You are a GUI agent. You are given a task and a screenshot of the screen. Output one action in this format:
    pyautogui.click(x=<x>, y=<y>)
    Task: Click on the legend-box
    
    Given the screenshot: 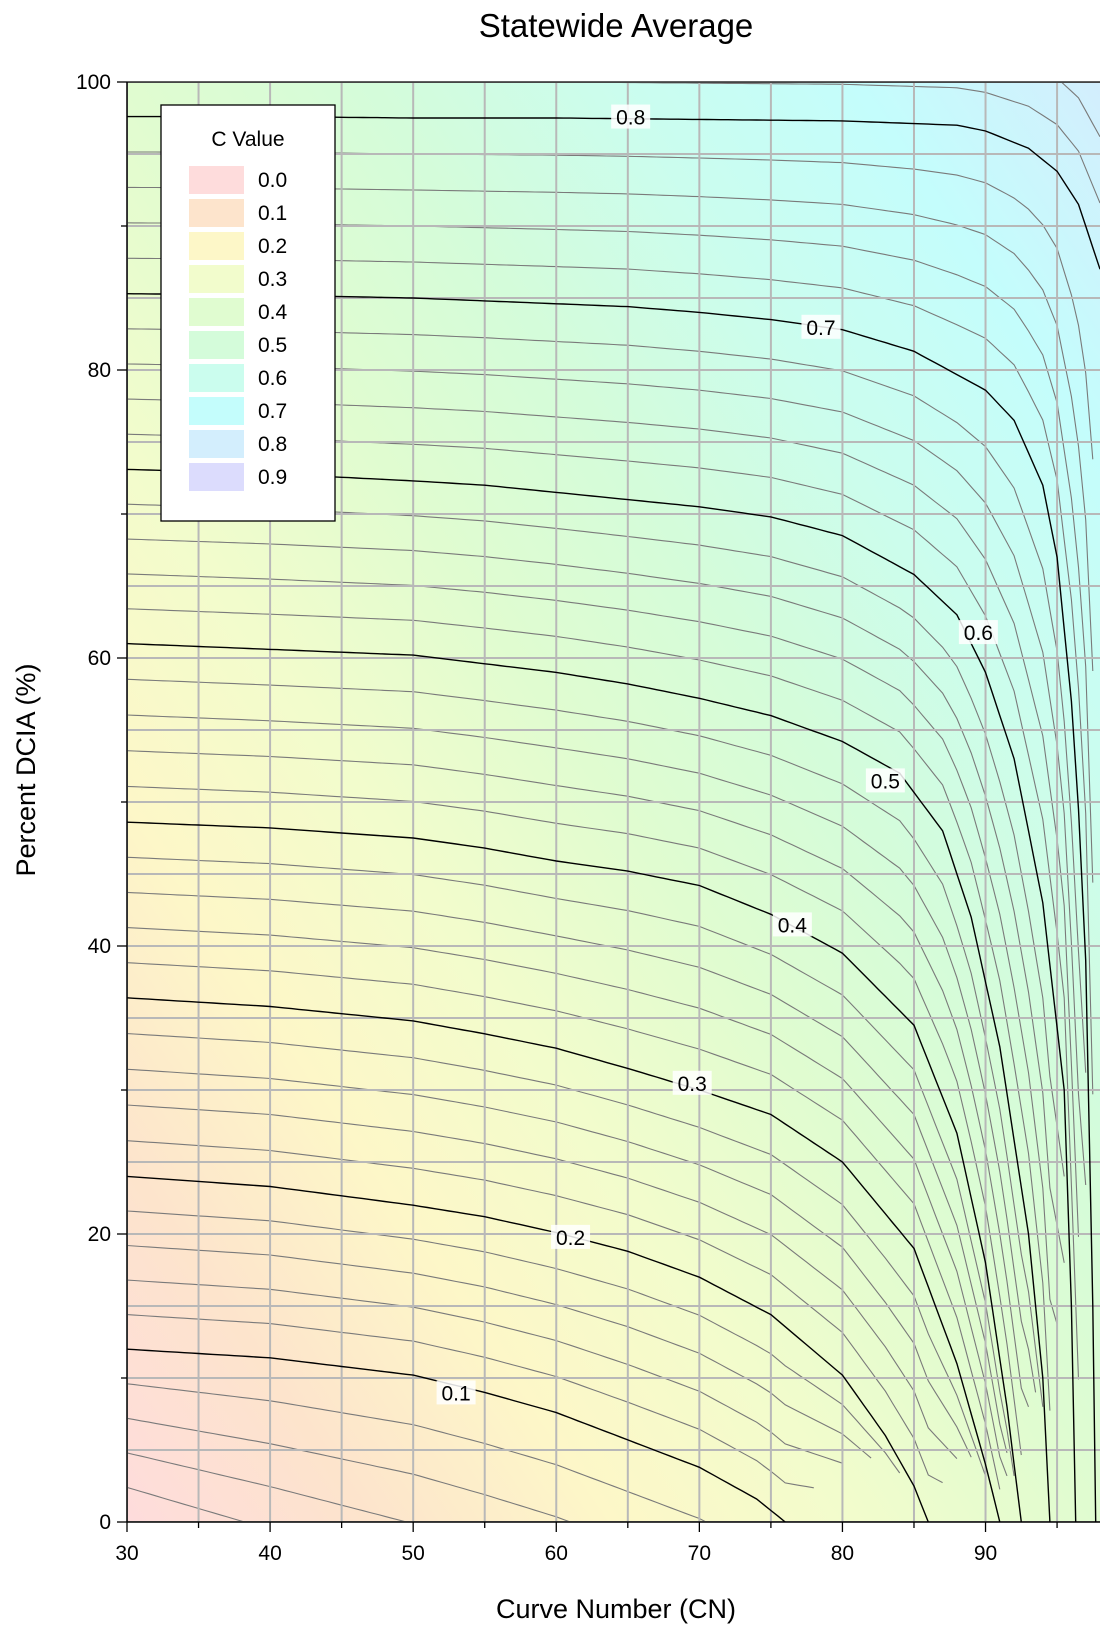 What is the action you would take?
    pyautogui.click(x=248, y=313)
    